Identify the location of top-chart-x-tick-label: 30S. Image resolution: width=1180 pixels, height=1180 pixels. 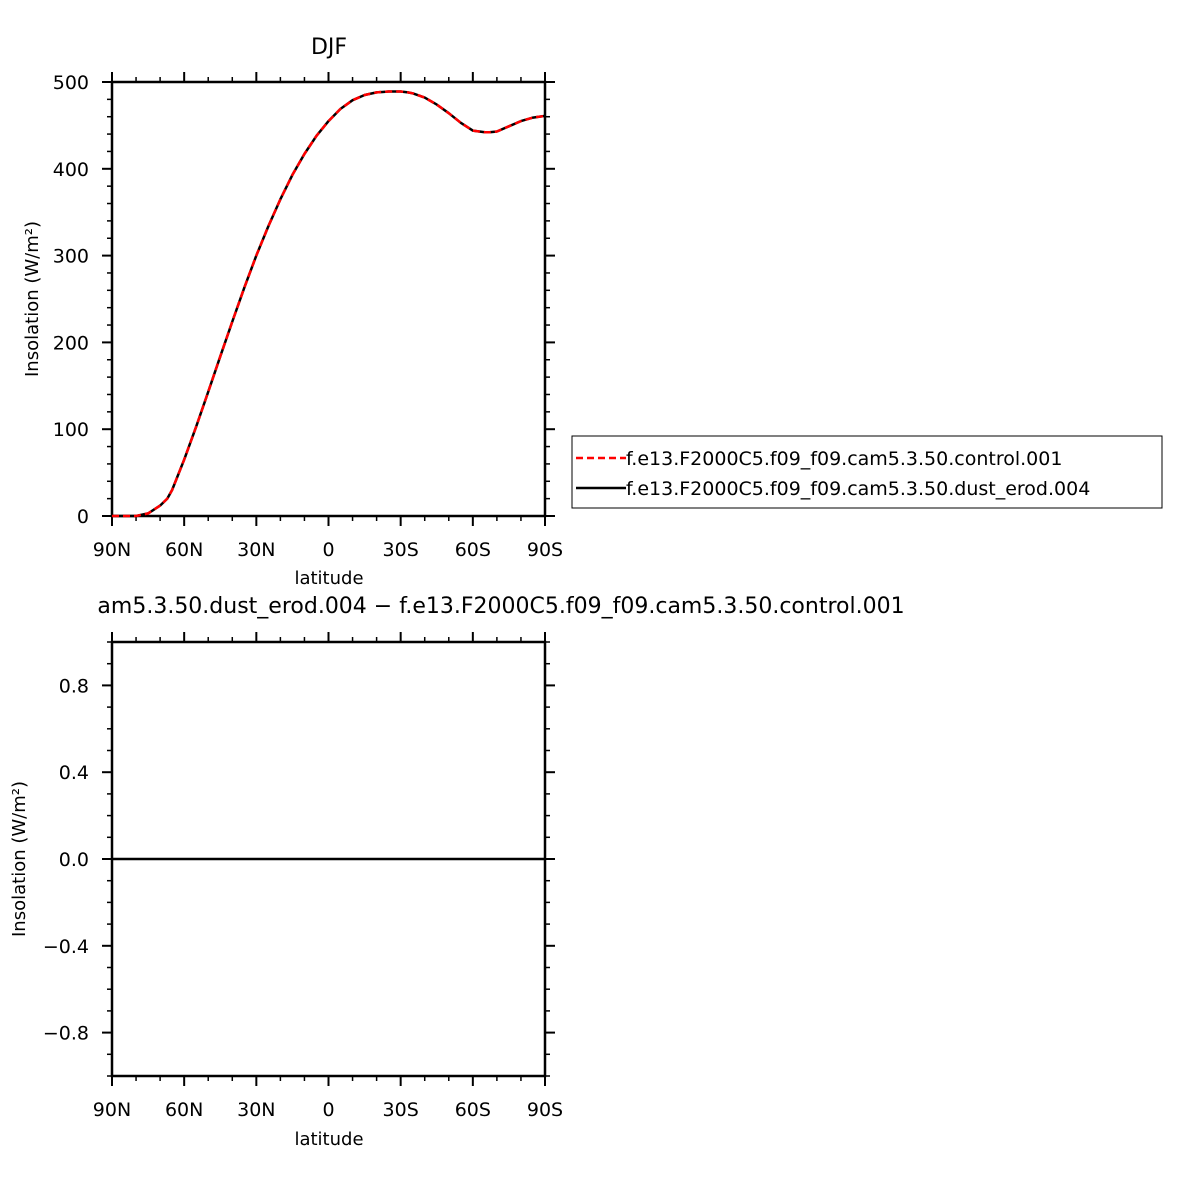
(401, 550).